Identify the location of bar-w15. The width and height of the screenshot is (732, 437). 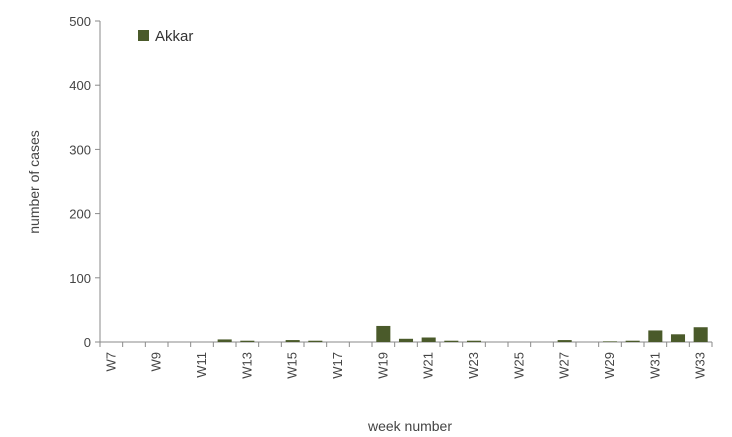
(292, 341).